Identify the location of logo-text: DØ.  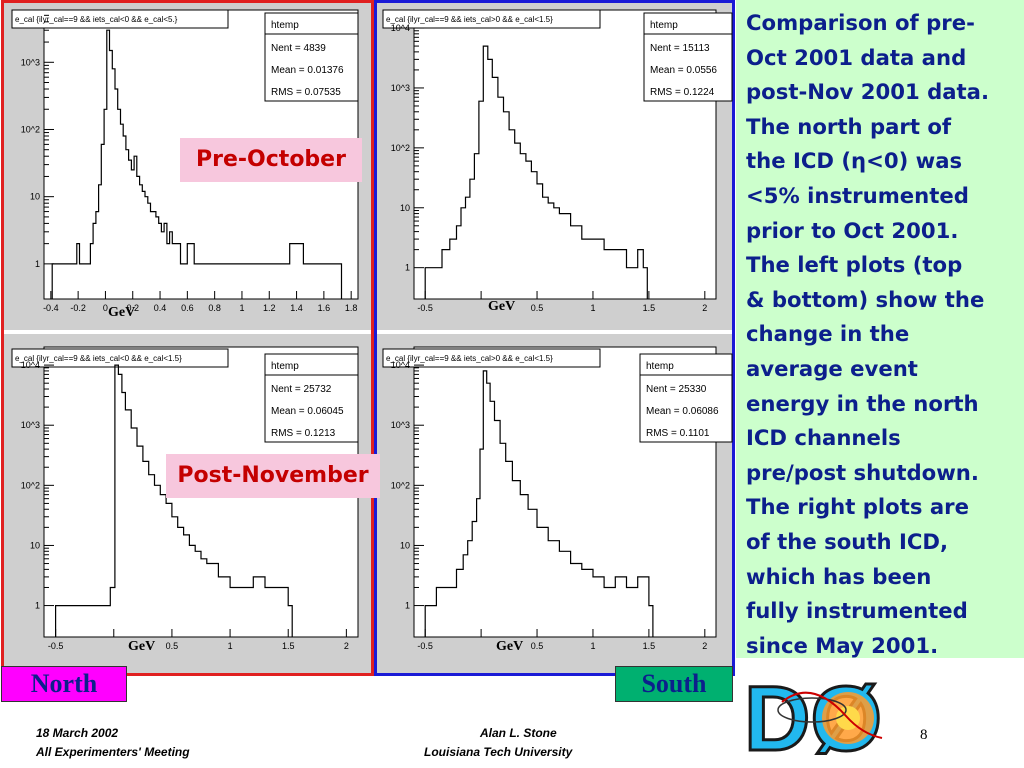
(813, 716).